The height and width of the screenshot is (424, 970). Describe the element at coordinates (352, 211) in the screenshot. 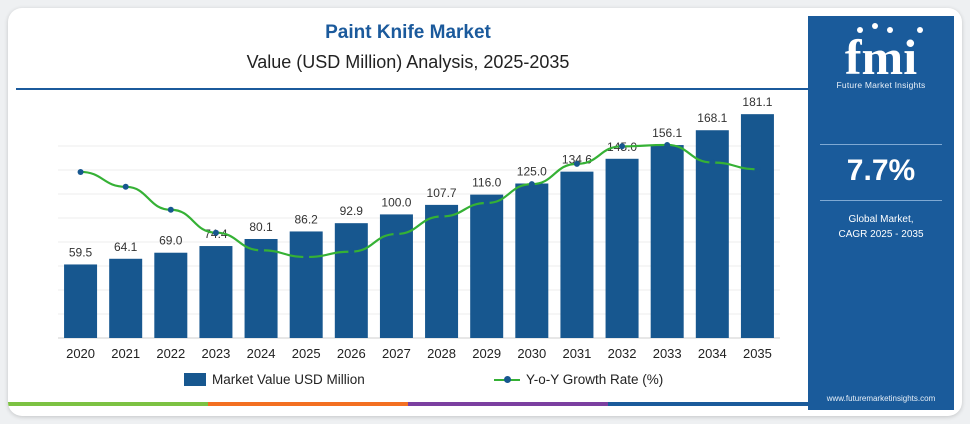

I see `bar-value-label: 92.9` at that location.